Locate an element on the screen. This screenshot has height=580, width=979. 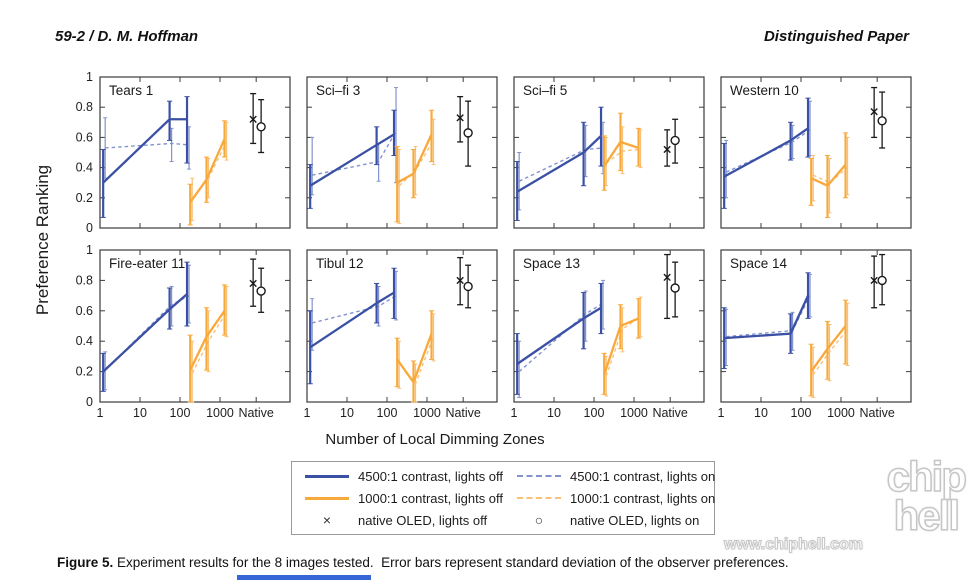
subplot-title: Tears 1 is located at coordinates (131, 90).